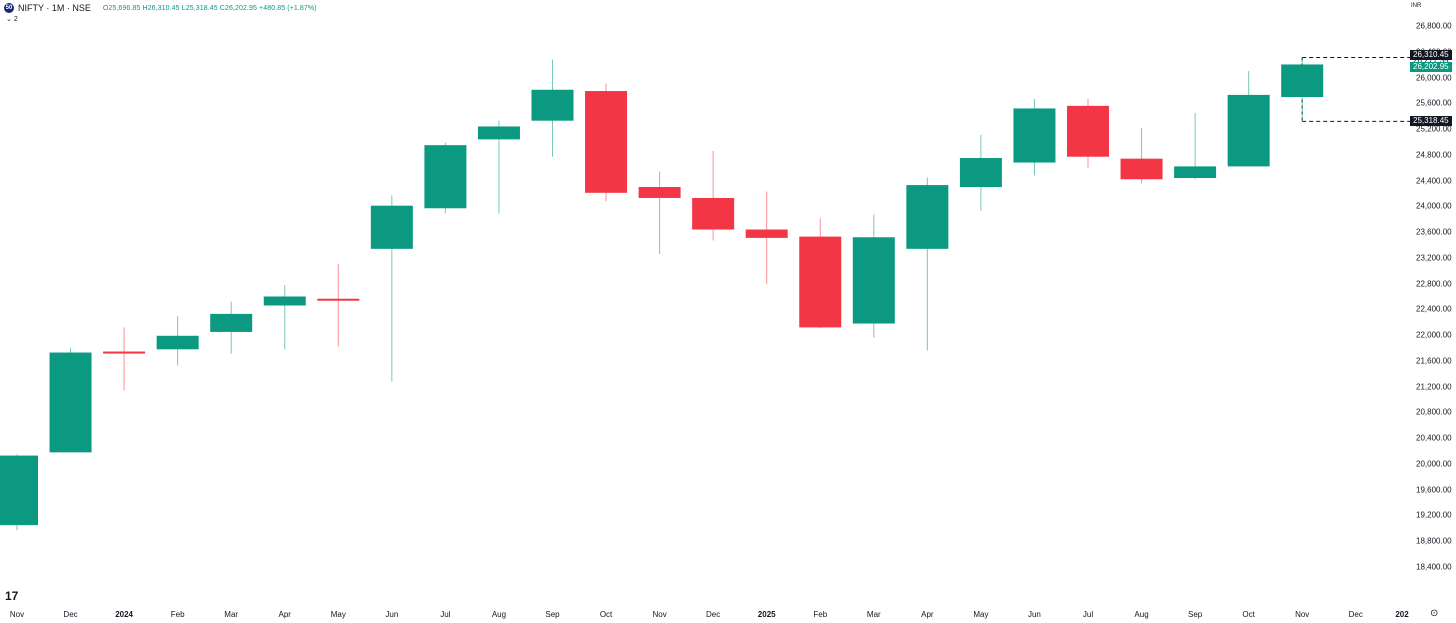  I want to click on prev-price-label: 26,277.35, so click(1431, 60).